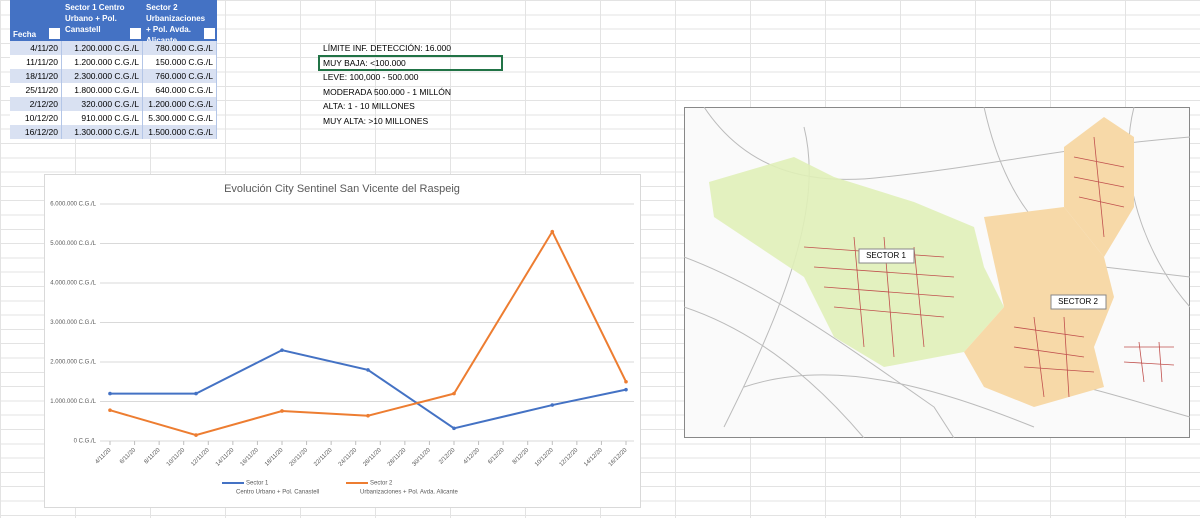 The height and width of the screenshot is (518, 1200). I want to click on legend-label: Sector 2, so click(381, 484).